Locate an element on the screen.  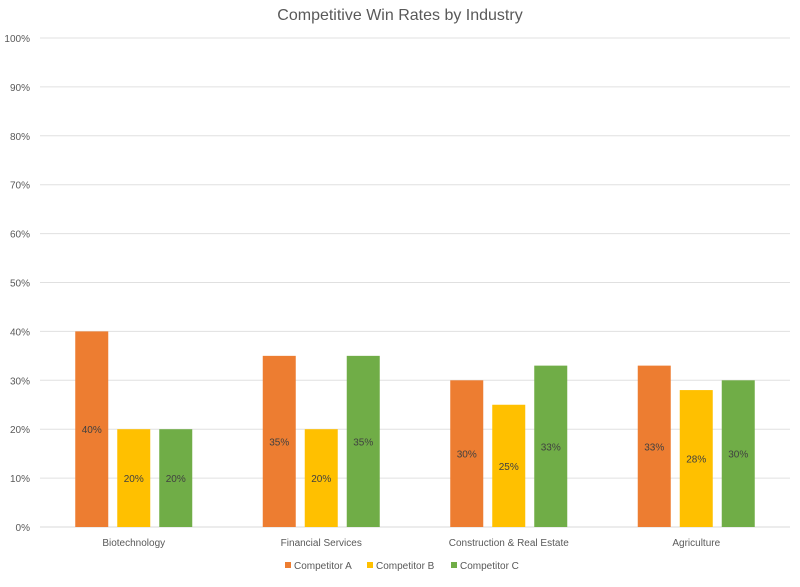
x-tick-label: Financial Services is located at coordinates (321, 543).